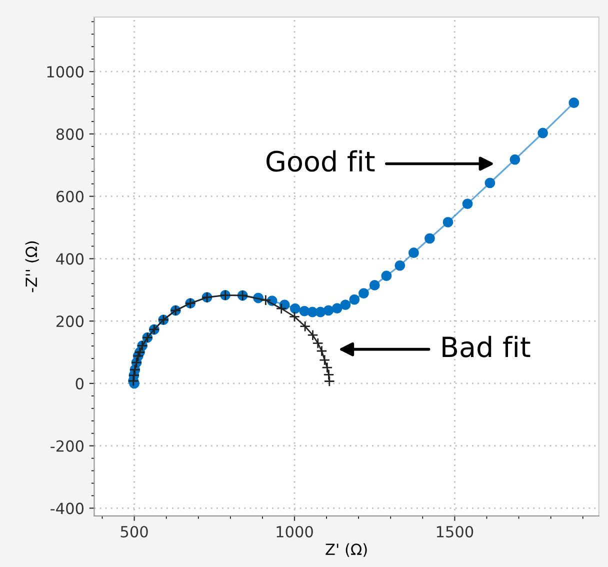 This screenshot has height=567, width=608. I want to click on x-tick-label: 1500, so click(455, 532).